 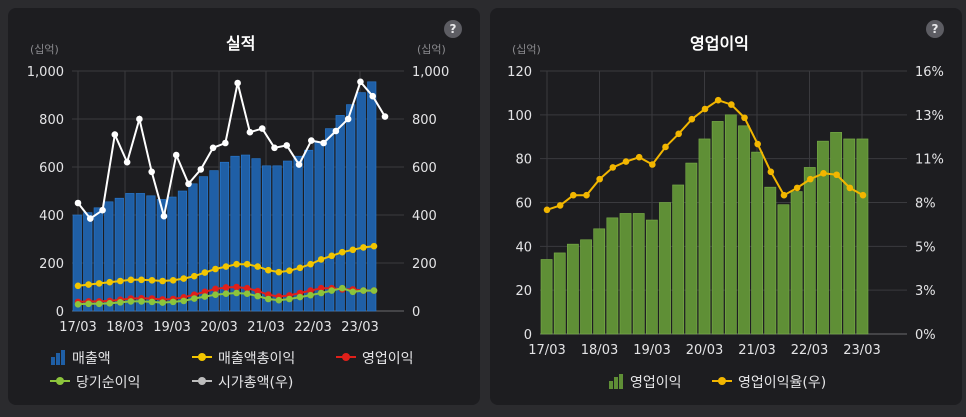 I want to click on y2-tick-label: 16%, so click(x=929, y=72).